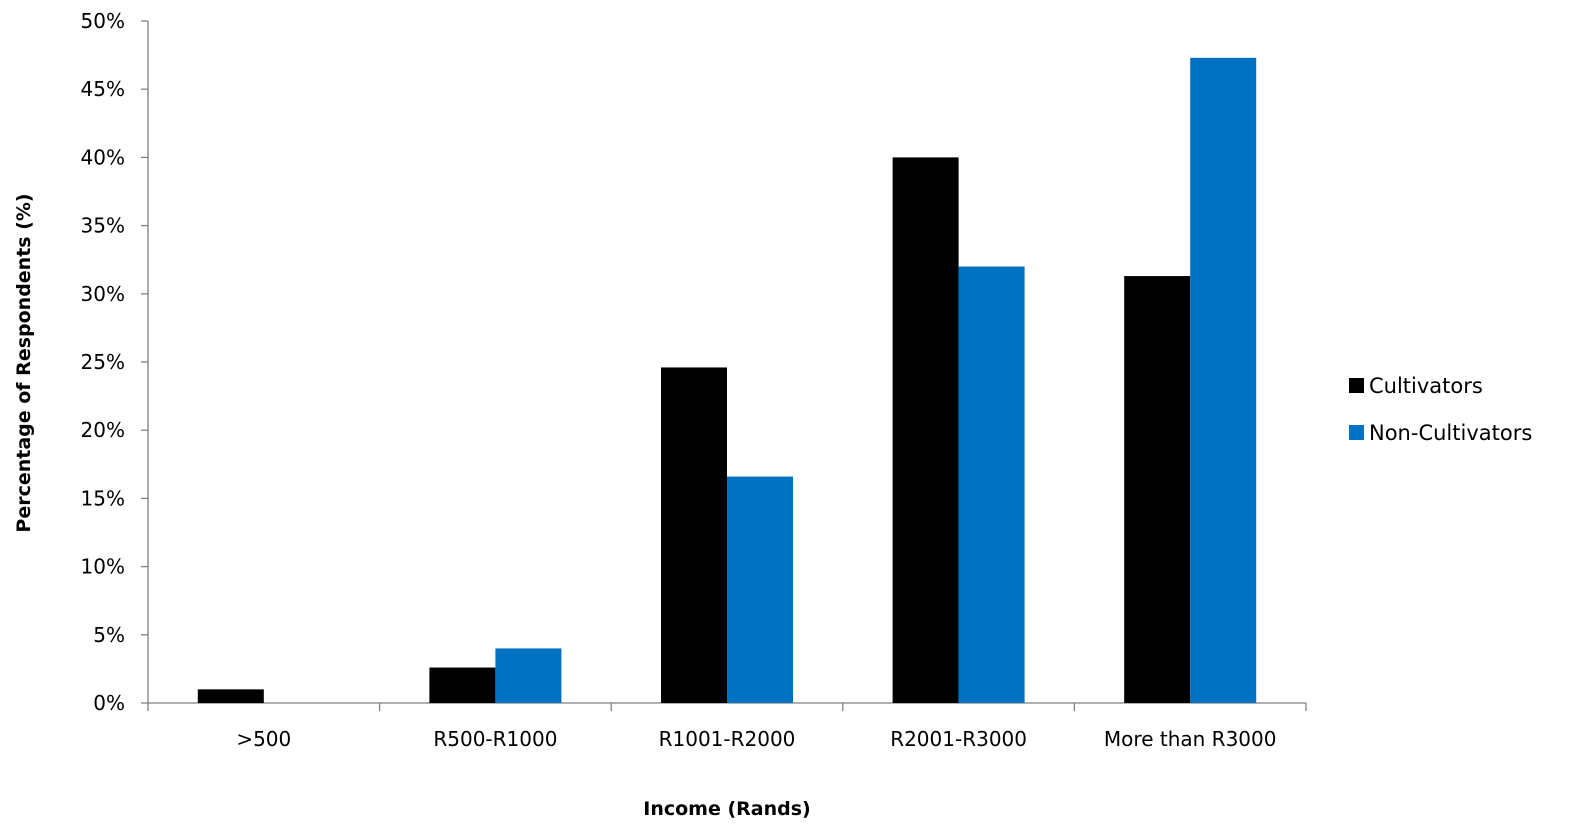  I want to click on y-tick-label: 45%, so click(103, 89).